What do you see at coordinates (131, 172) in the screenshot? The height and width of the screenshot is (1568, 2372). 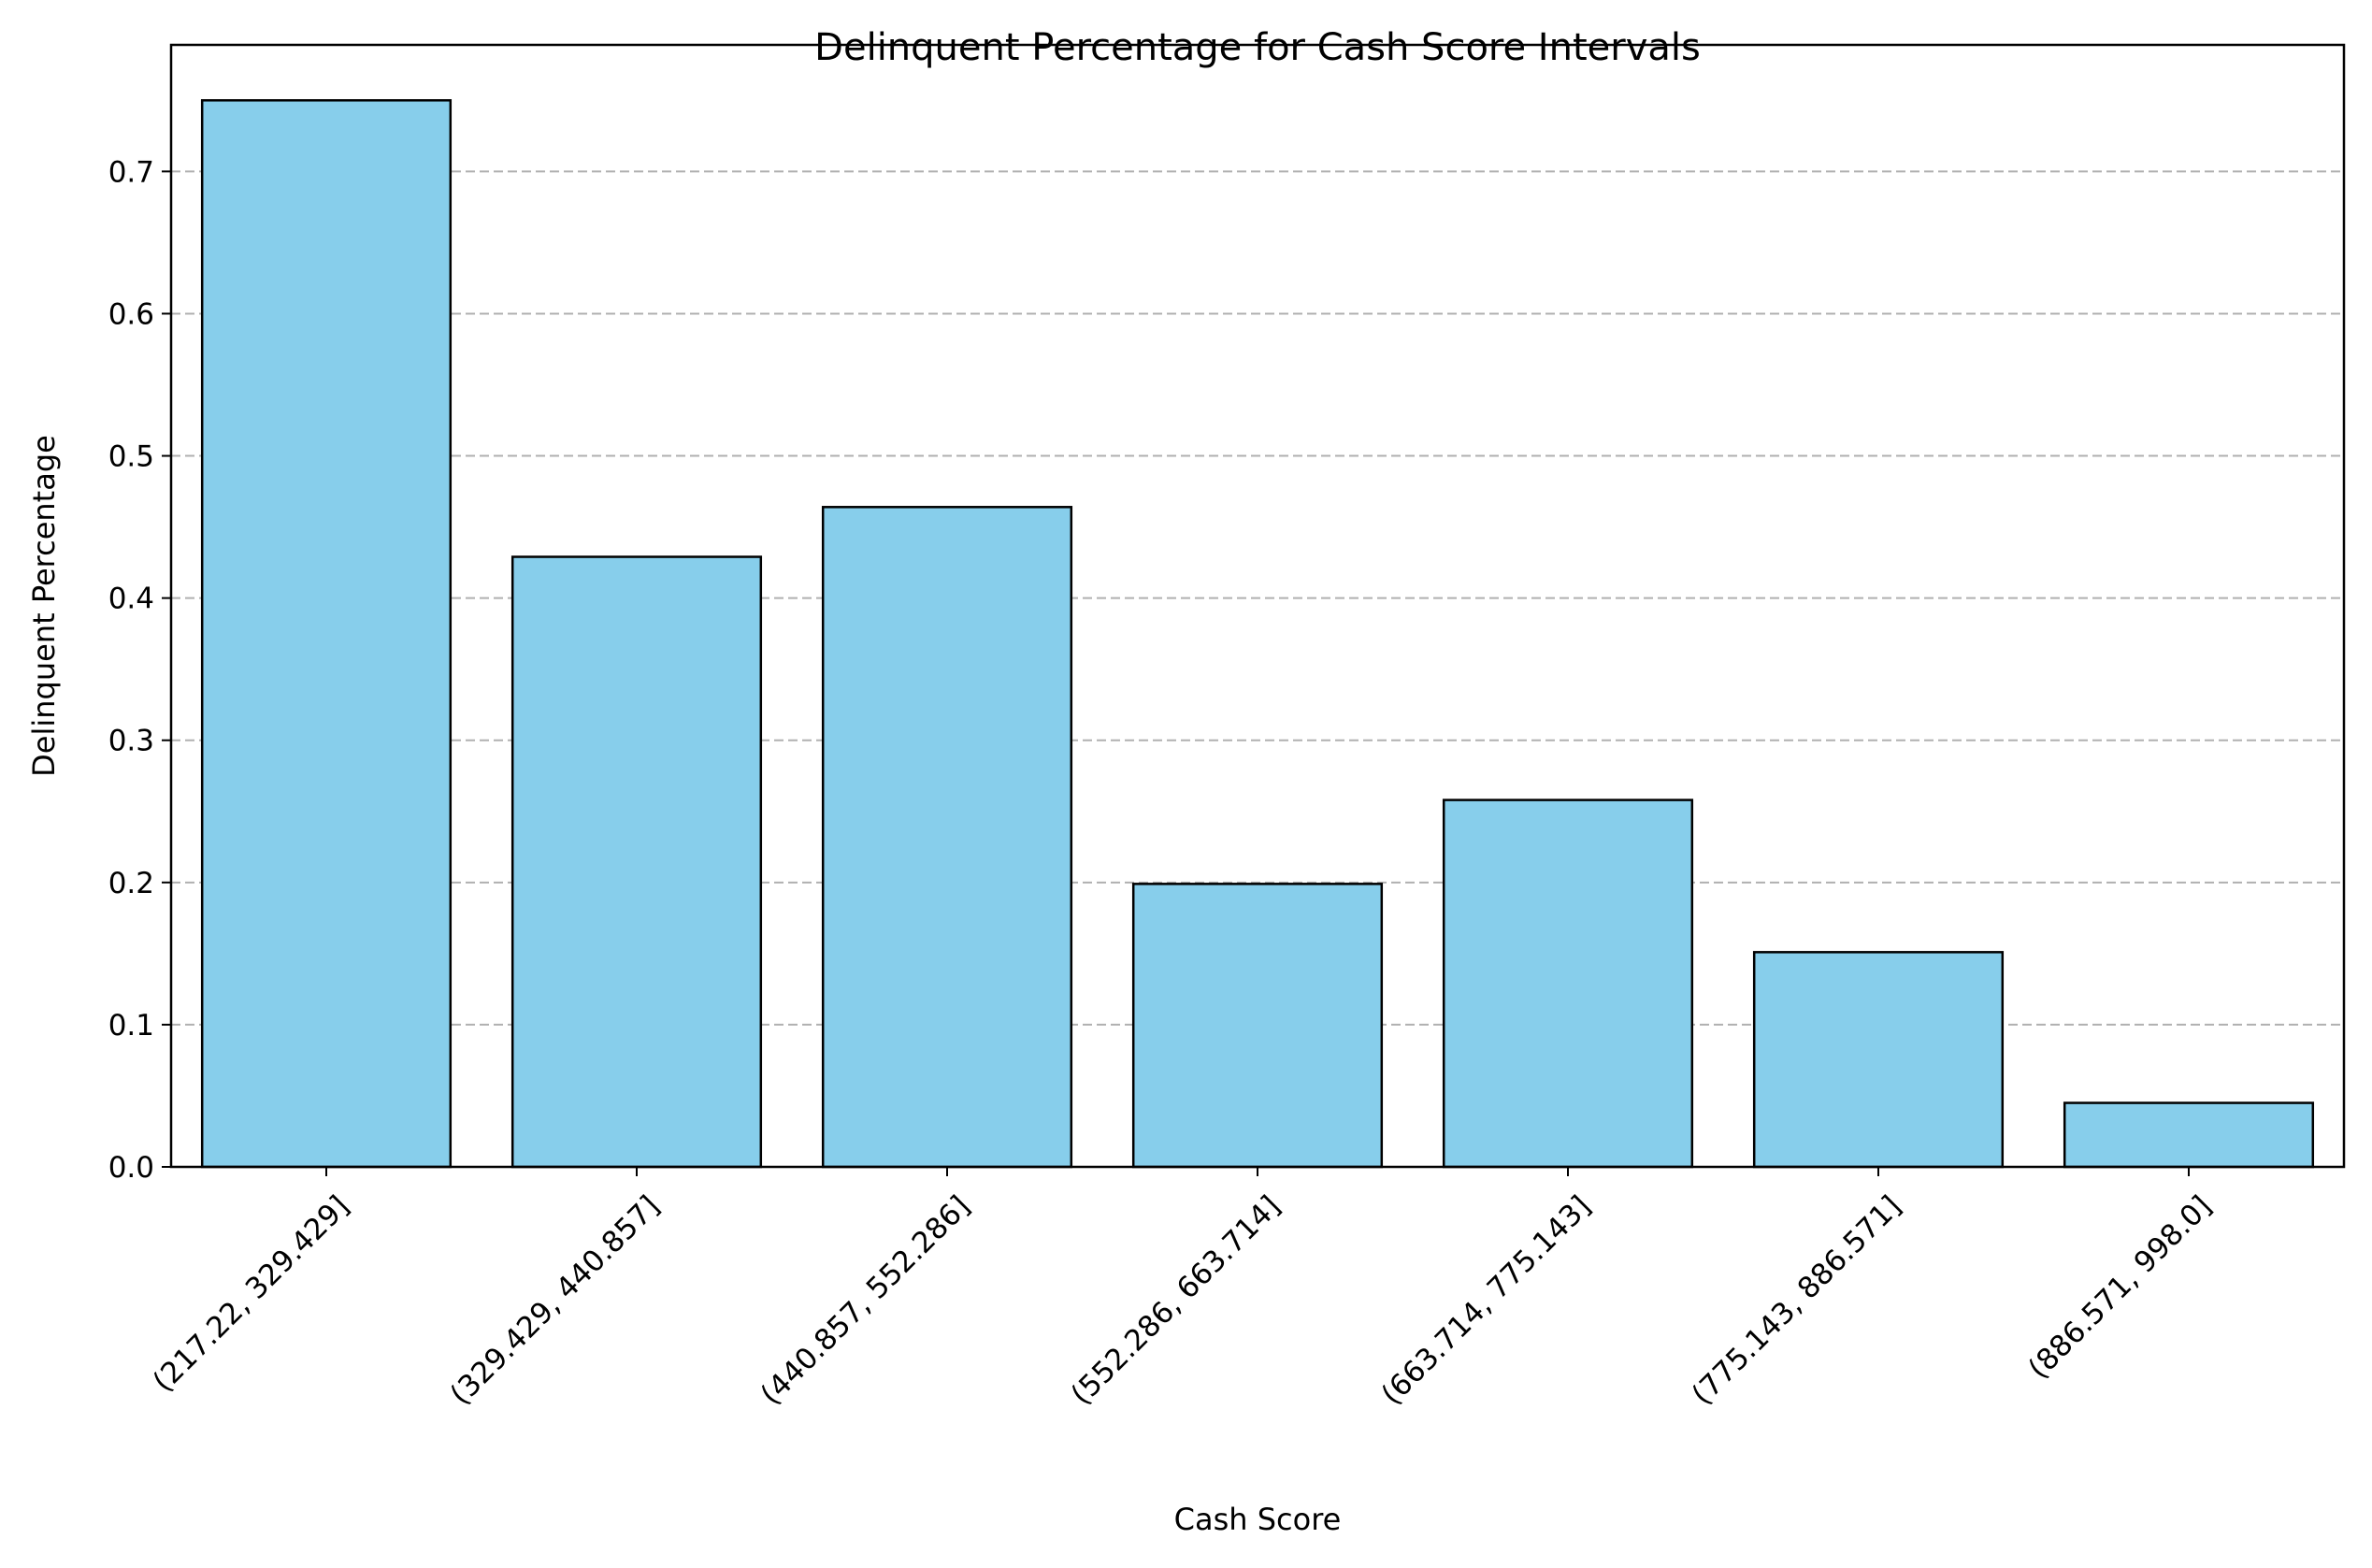 I see `y-tick-label: 0.7` at bounding box center [131, 172].